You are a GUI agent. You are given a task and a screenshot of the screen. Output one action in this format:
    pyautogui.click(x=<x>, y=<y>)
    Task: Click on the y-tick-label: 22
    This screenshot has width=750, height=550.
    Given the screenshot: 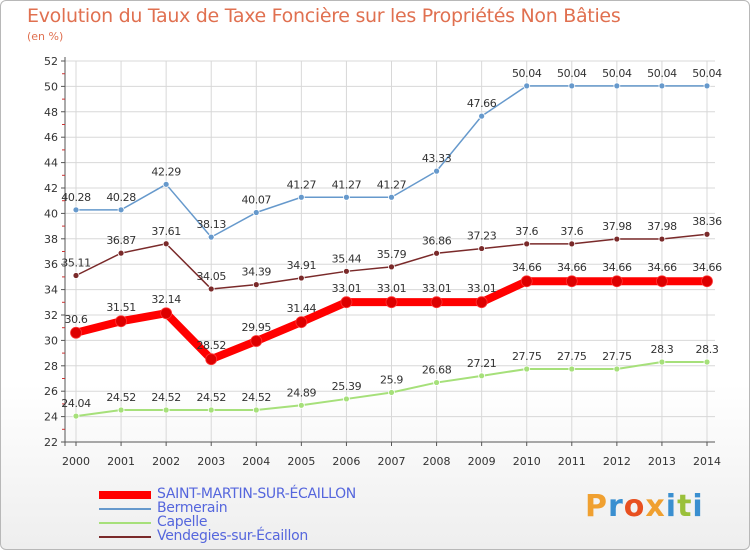 What is the action you would take?
    pyautogui.click(x=51, y=442)
    